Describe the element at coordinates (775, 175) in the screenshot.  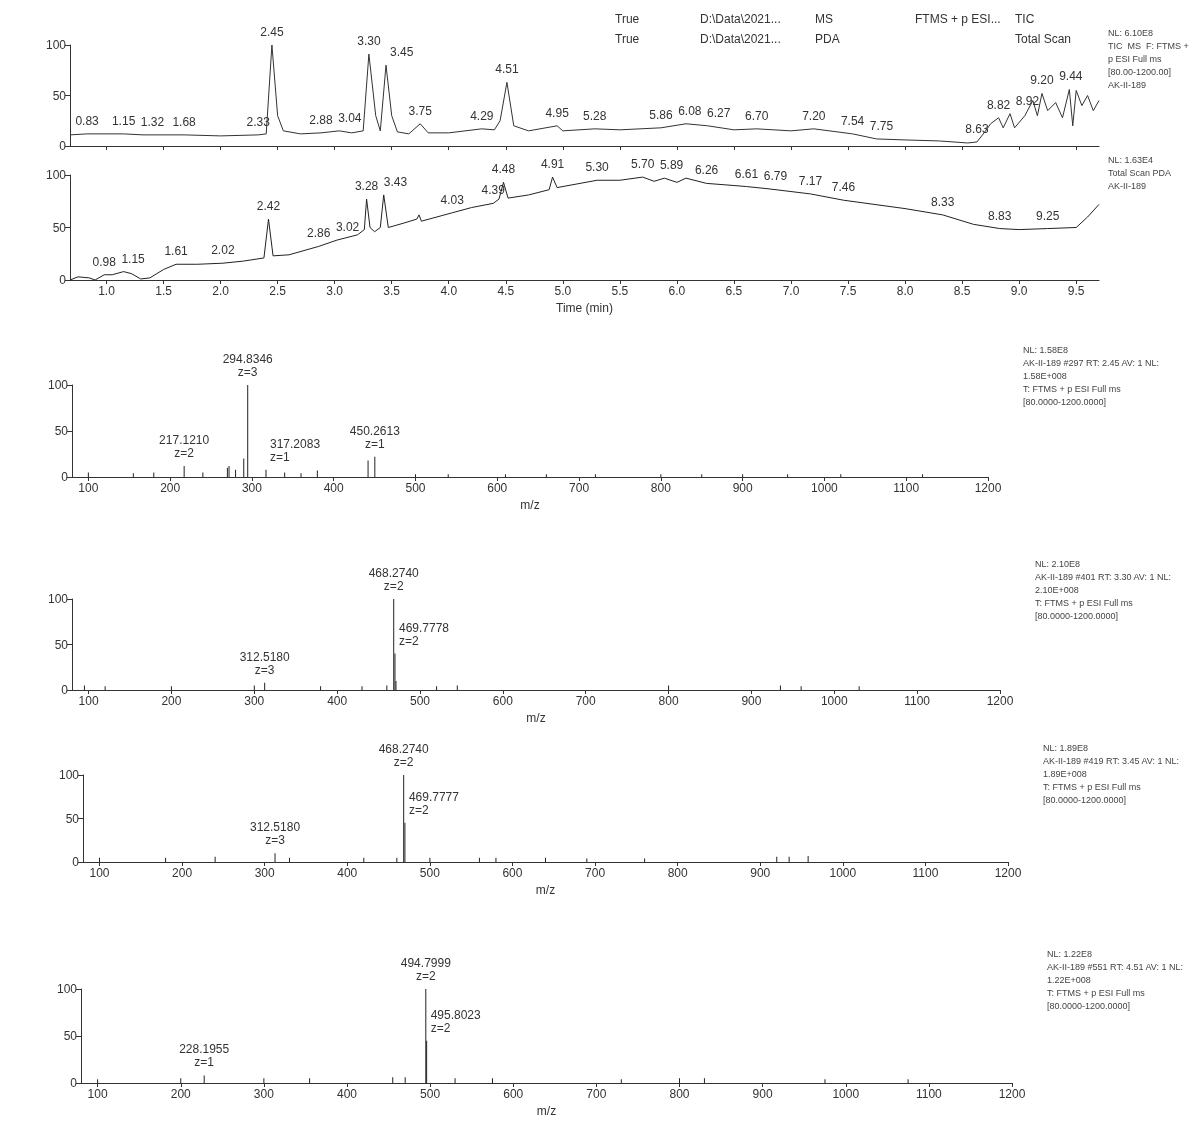
I see `annotation: 6.79` at that location.